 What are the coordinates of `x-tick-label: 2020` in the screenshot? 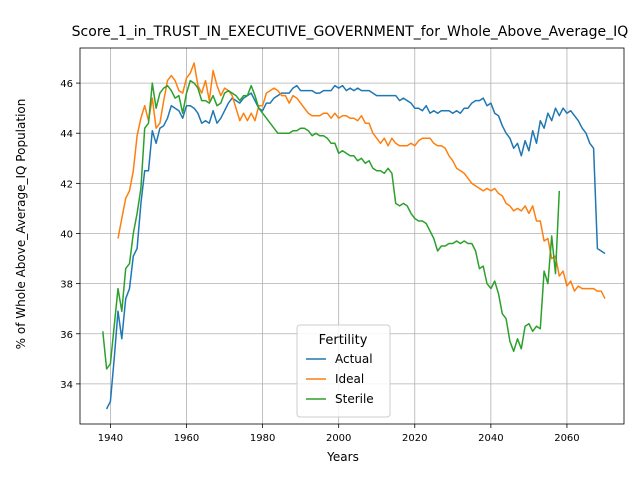 It's located at (414, 438).